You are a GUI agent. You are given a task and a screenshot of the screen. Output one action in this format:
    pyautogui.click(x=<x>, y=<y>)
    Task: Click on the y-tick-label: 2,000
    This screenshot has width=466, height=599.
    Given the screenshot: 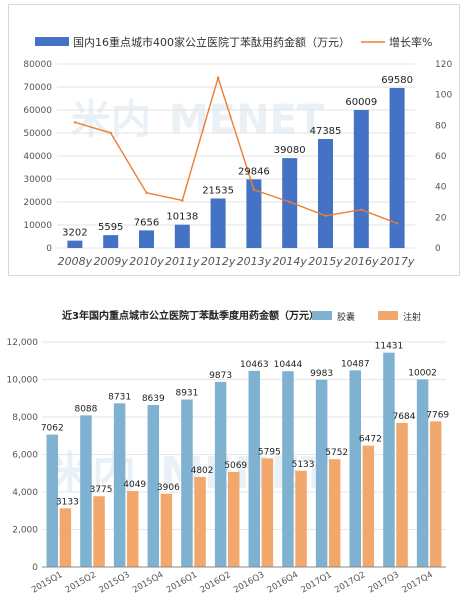 What is the action you would take?
    pyautogui.click(x=25, y=531)
    